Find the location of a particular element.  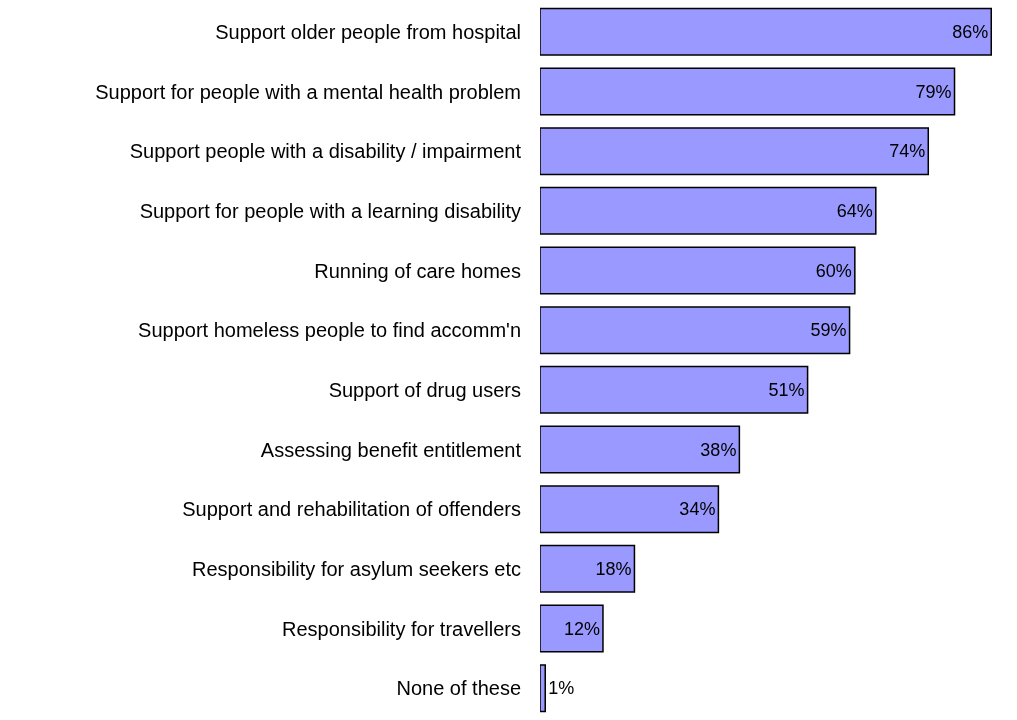

data-label: 60% is located at coordinates (833, 270).